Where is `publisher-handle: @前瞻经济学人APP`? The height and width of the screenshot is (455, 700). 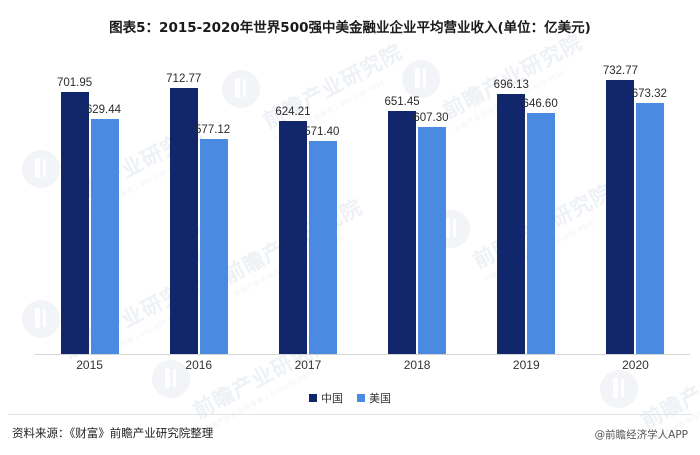 publisher-handle: @前瞻经济学人APP is located at coordinates (641, 435).